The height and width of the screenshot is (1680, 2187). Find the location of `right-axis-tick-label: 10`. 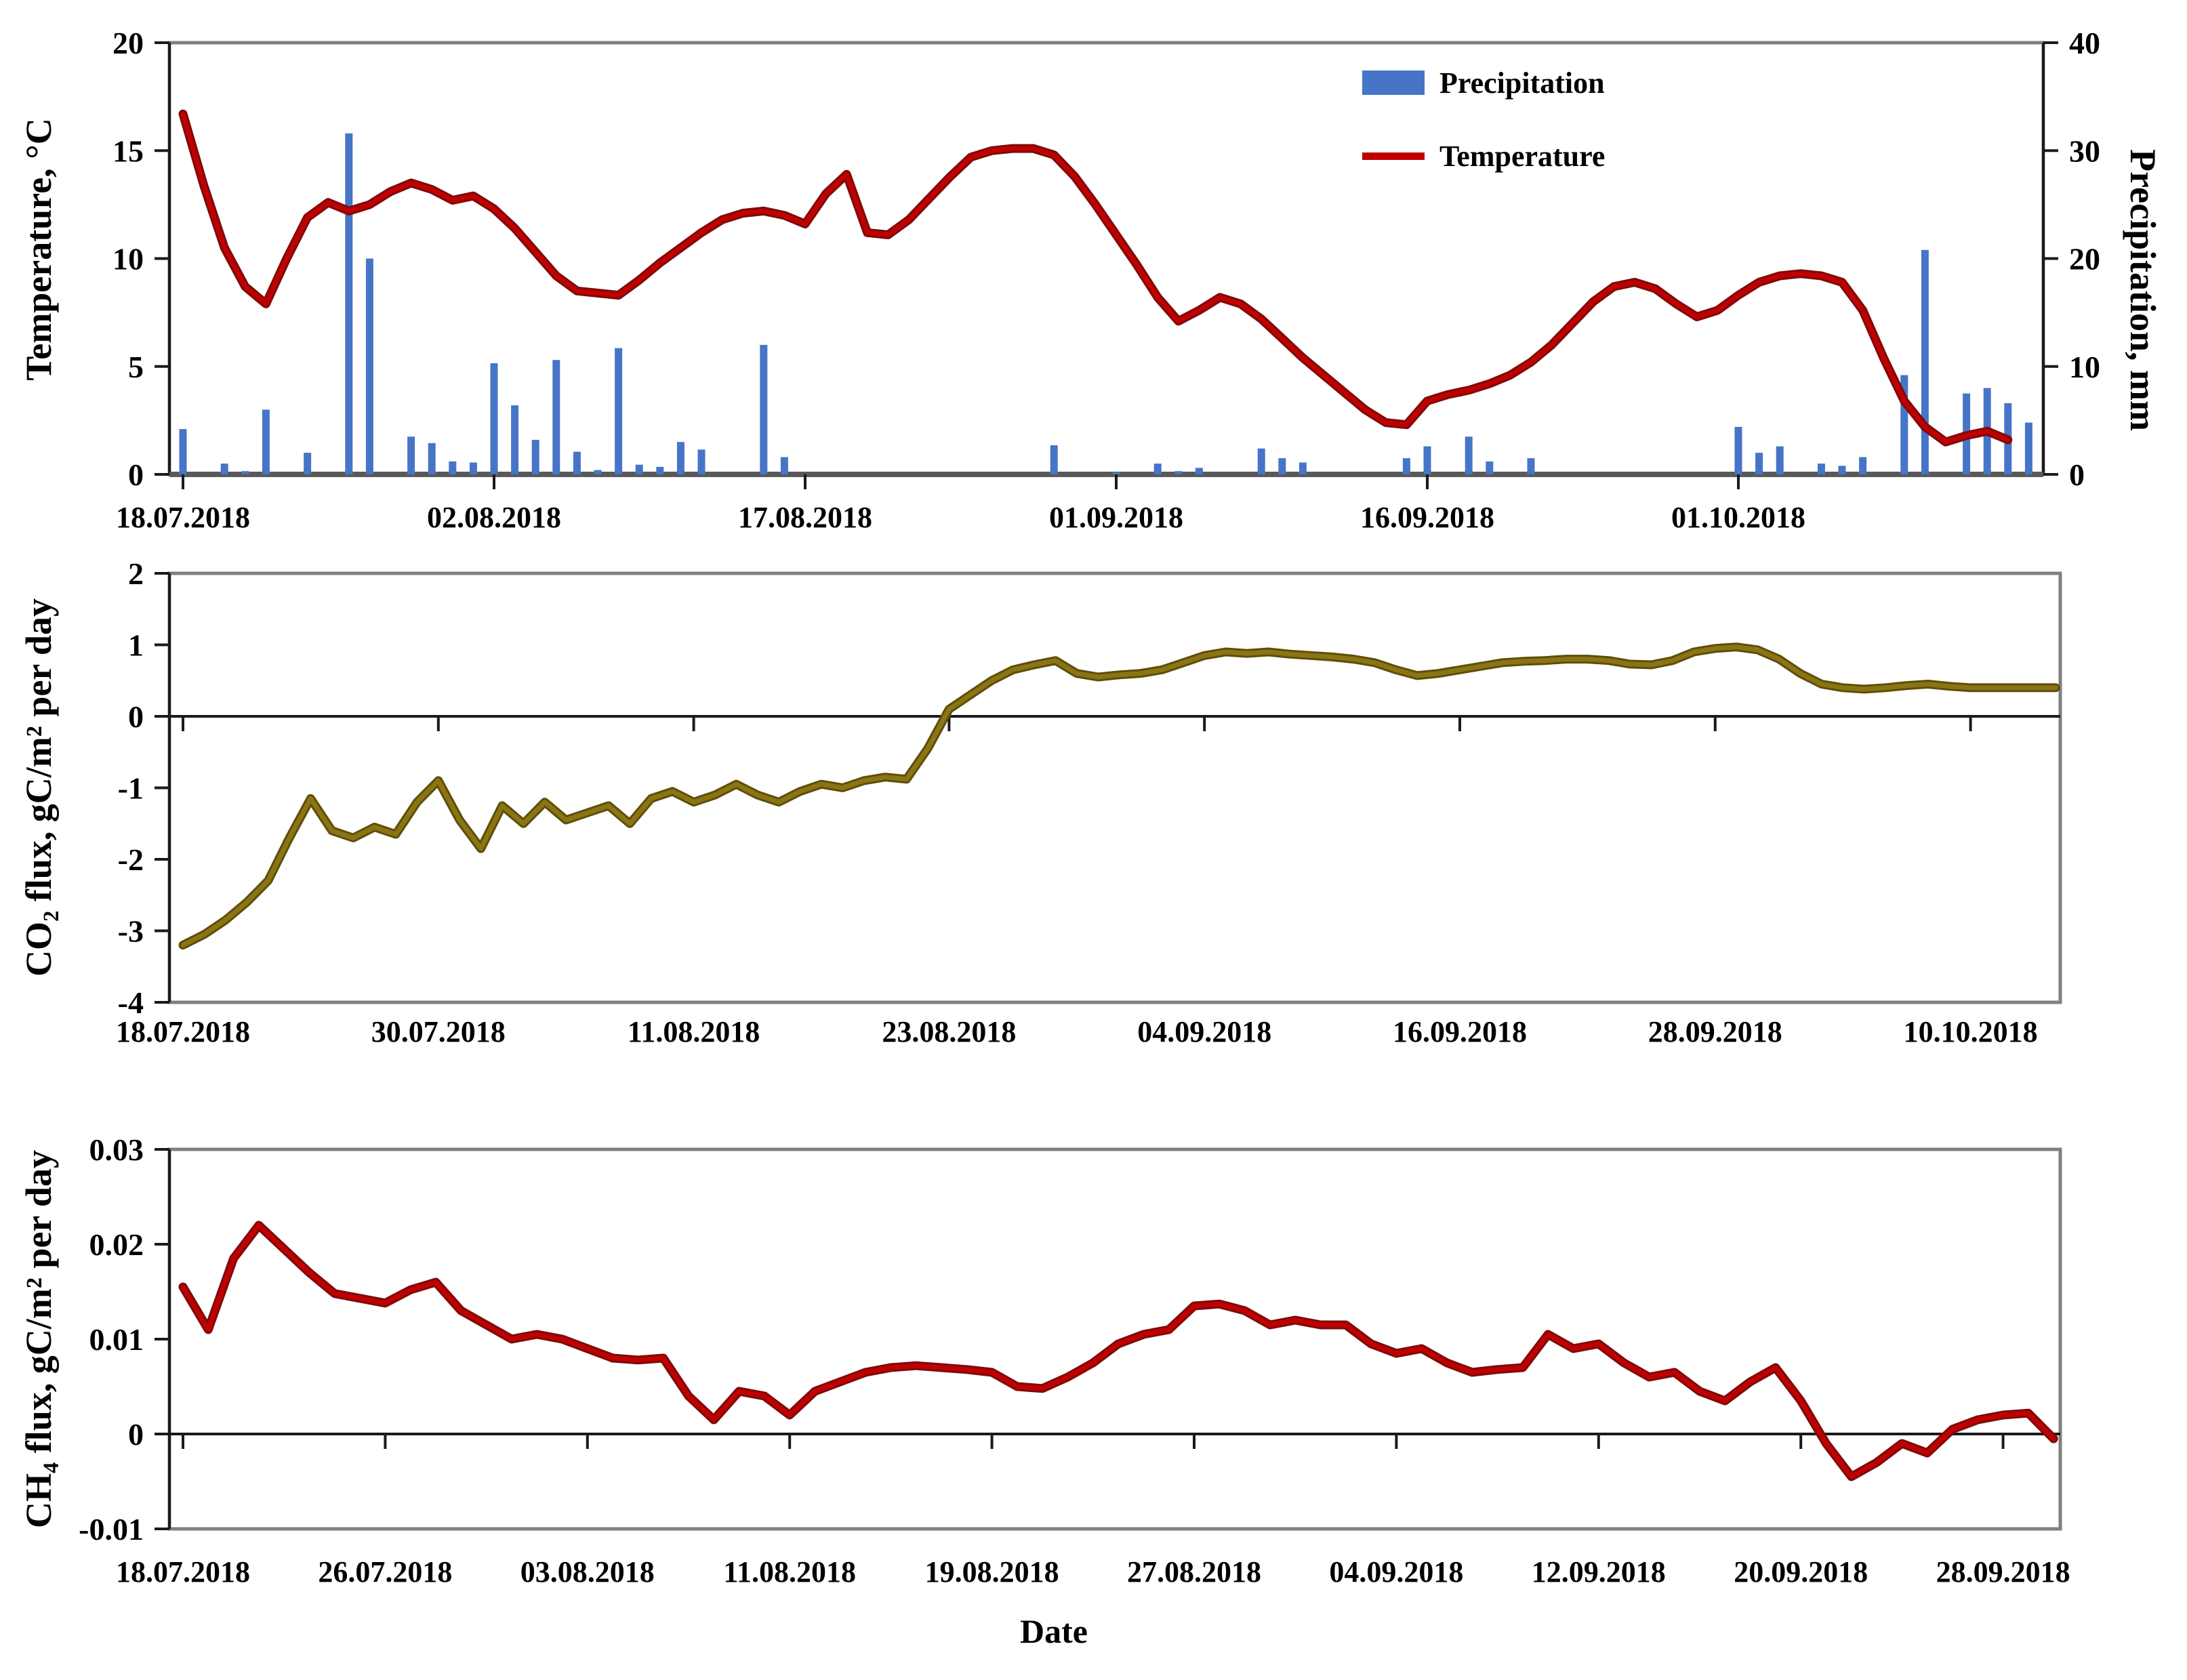

right-axis-tick-label: 10 is located at coordinates (2084, 367).